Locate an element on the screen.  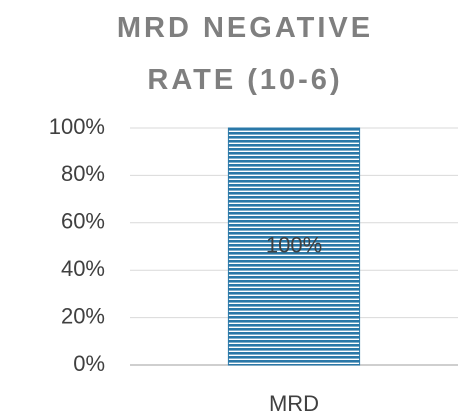
x-tick-label: MRD is located at coordinates (294, 403).